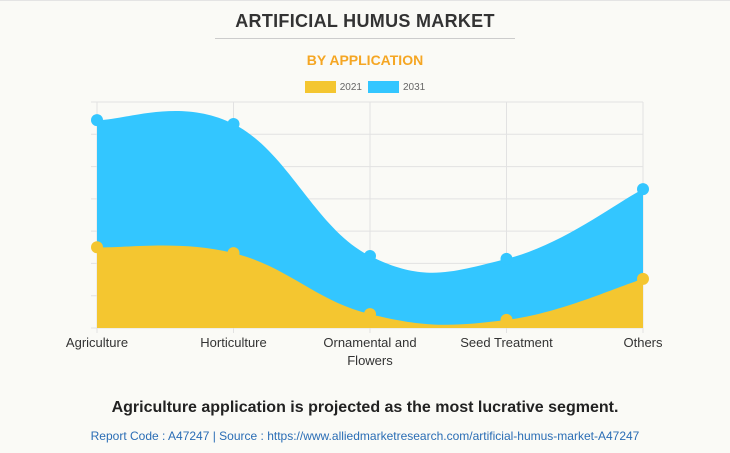 This screenshot has width=730, height=453. What do you see at coordinates (370, 286) in the screenshot?
I see `area-series-2021` at bounding box center [370, 286].